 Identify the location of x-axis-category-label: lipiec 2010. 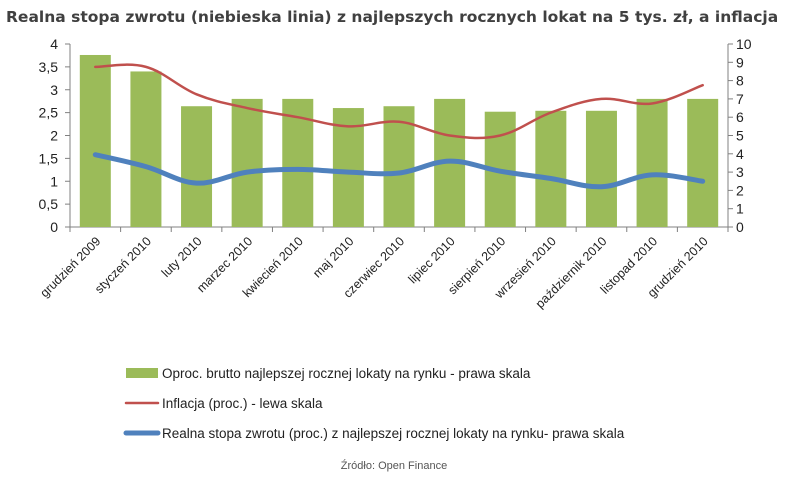
(432, 260).